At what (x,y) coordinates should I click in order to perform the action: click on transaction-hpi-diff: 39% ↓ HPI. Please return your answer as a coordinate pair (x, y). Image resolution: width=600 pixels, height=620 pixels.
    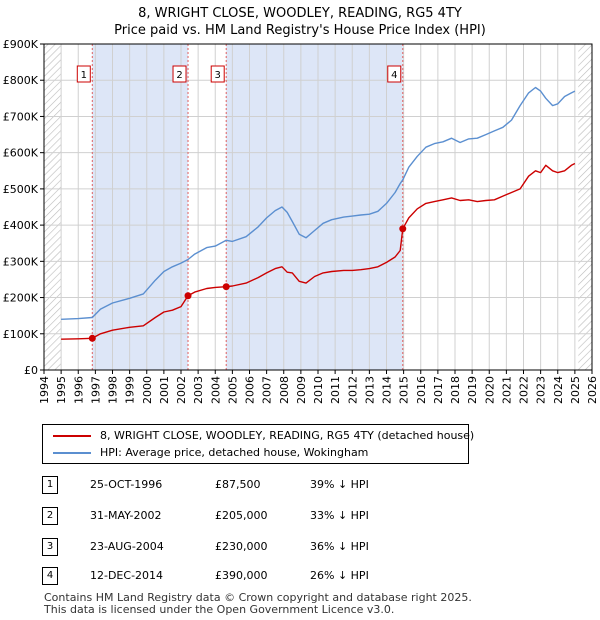
    Looking at the image, I should click on (339, 484).